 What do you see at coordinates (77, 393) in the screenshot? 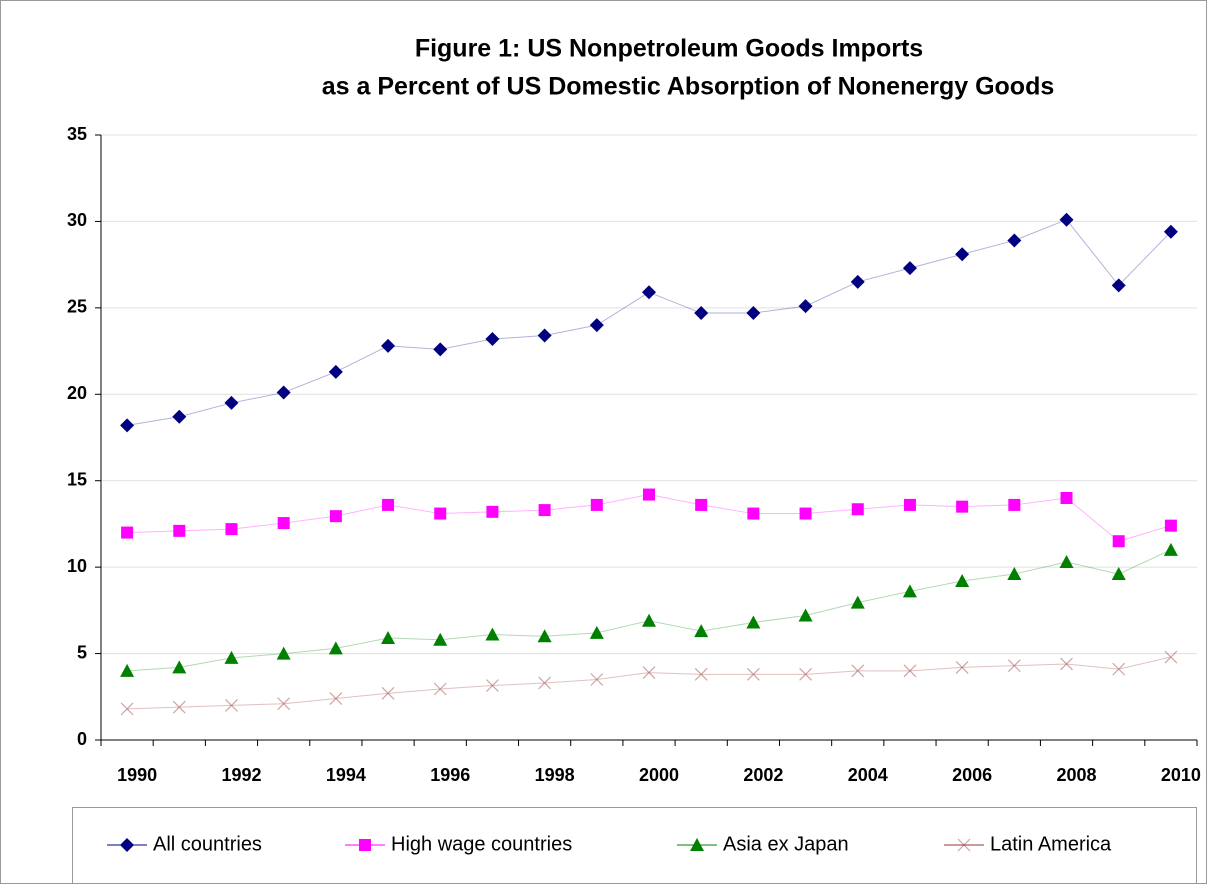
I see `y-tick-label: 20` at bounding box center [77, 393].